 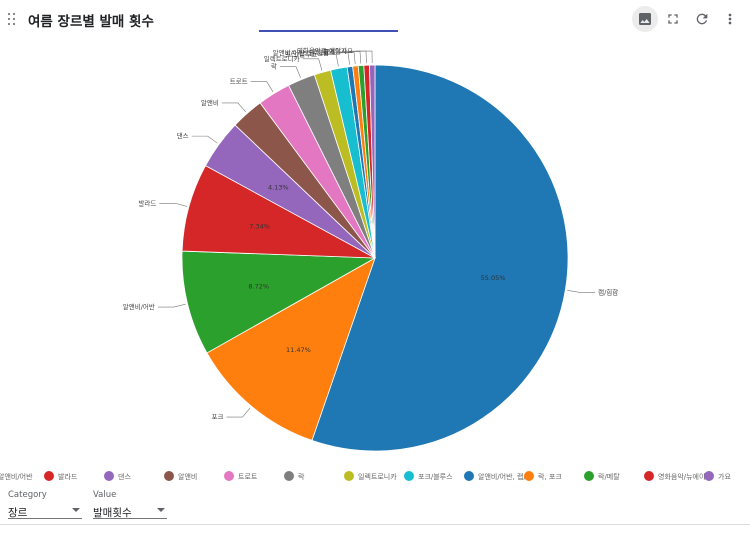 I want to click on legend-item-label: 댄스, so click(x=124, y=477).